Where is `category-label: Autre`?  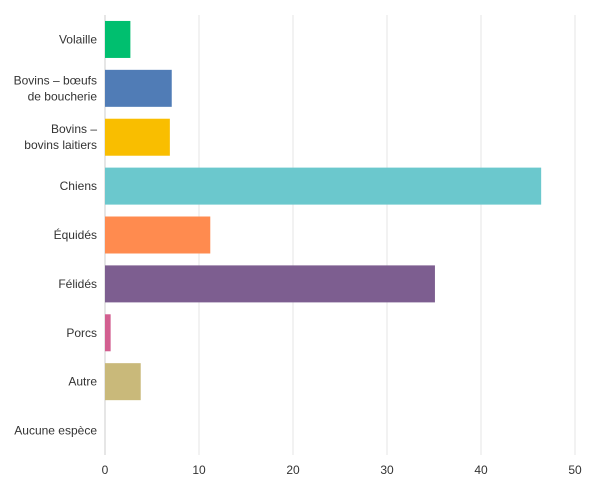 category-label: Autre is located at coordinates (82, 382).